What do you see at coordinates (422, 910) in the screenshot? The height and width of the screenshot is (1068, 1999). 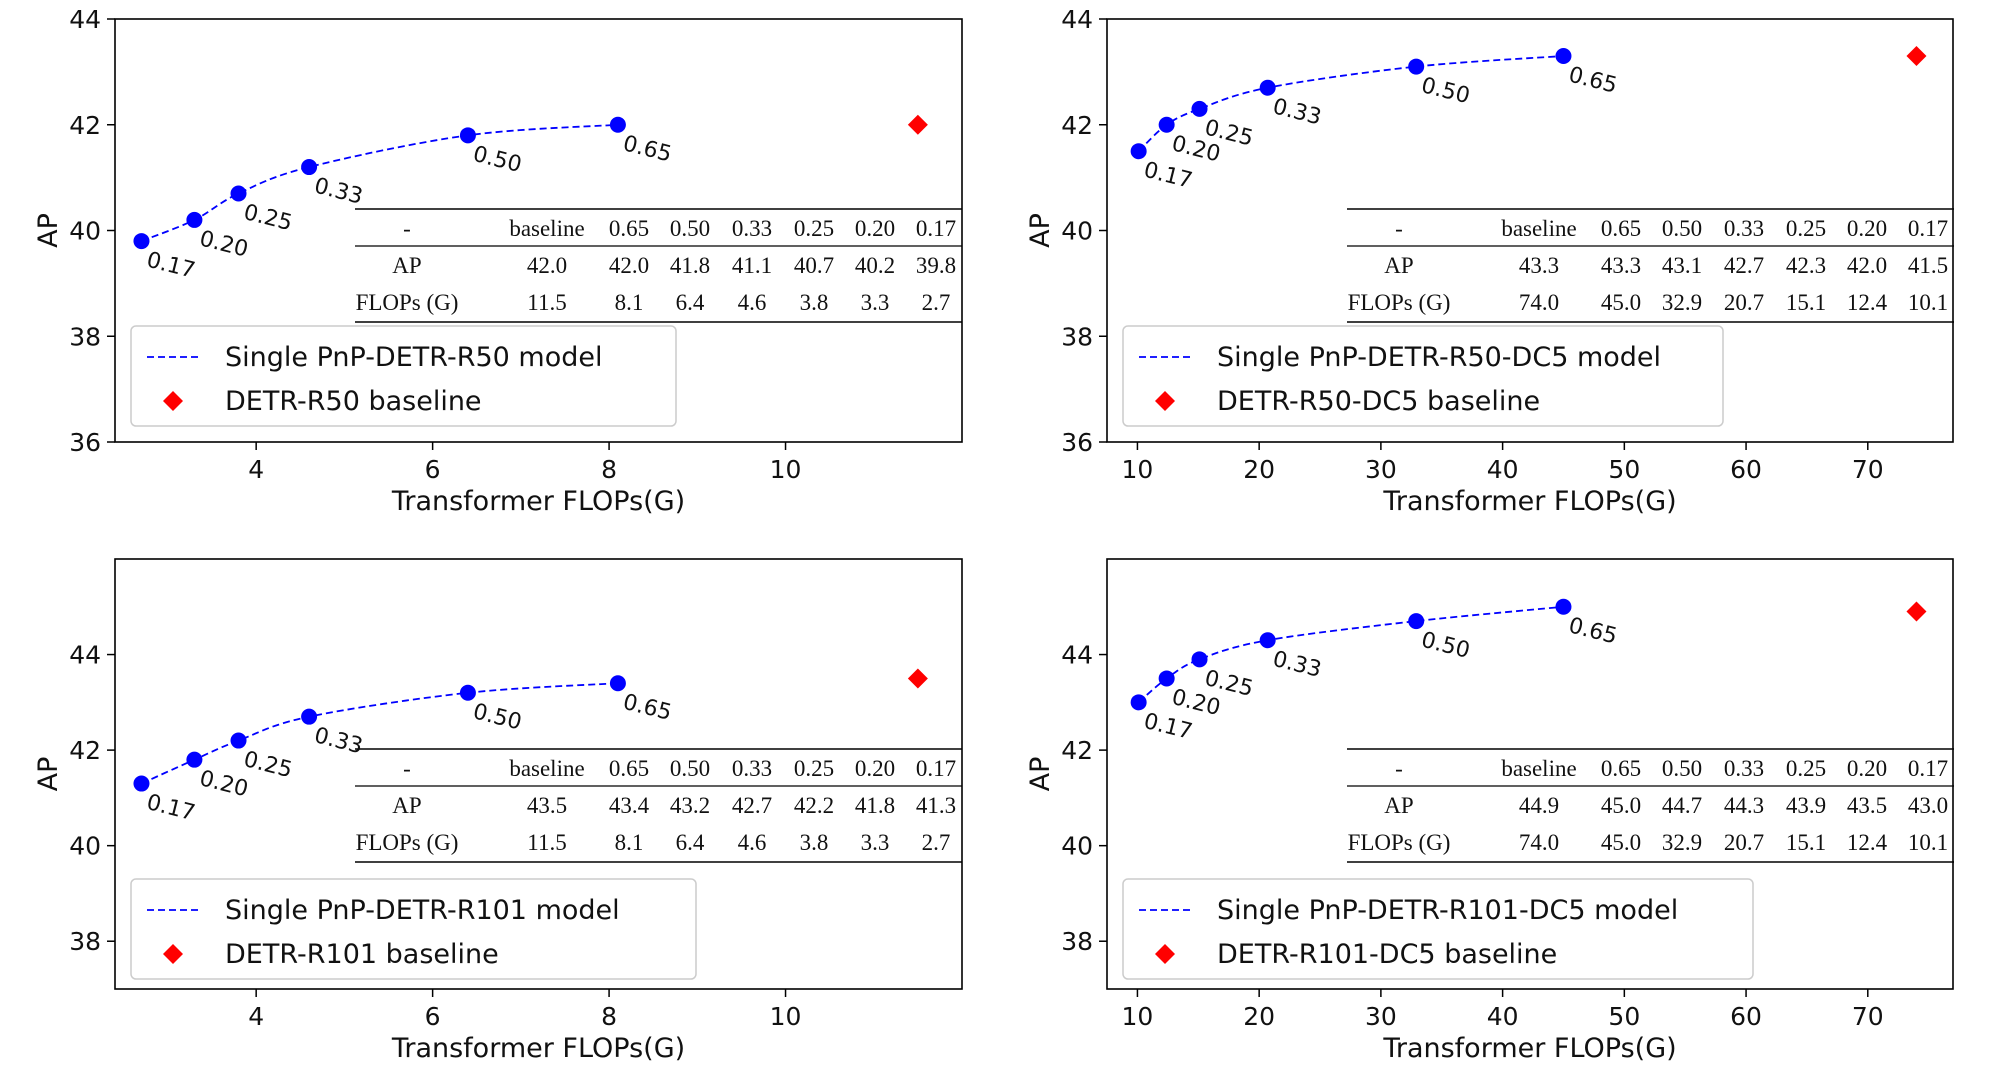 I see `legend-entry: Single PnP-DETR-R101 model` at bounding box center [422, 910].